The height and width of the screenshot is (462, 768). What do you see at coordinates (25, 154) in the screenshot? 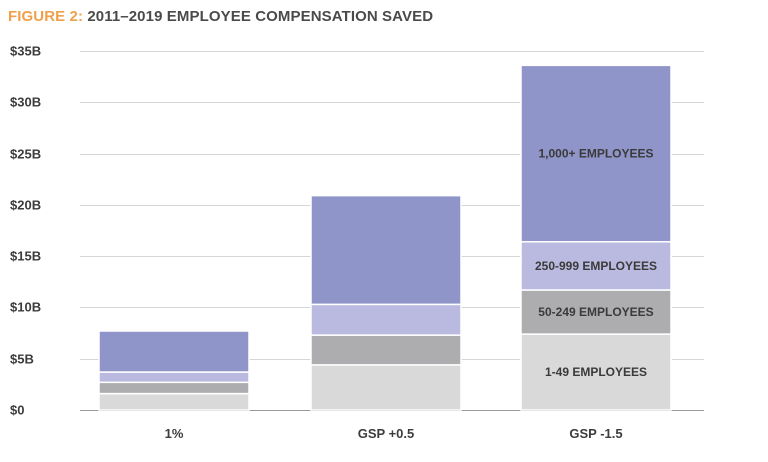
I see `y-tick-label: $25B` at bounding box center [25, 154].